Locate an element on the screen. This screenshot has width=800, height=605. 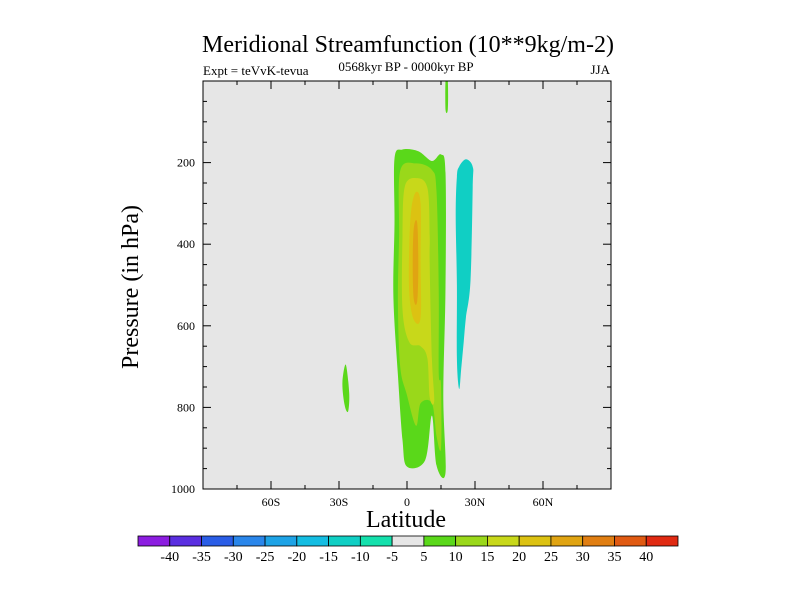
x-tick-label-0: 60S is located at coordinates (271, 502).